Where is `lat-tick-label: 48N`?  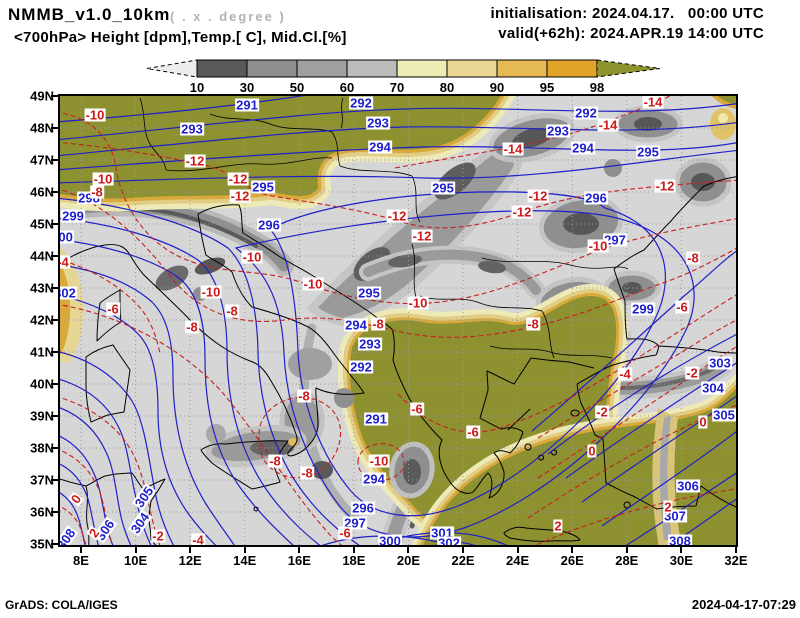 lat-tick-label: 48N is located at coordinates (42, 128).